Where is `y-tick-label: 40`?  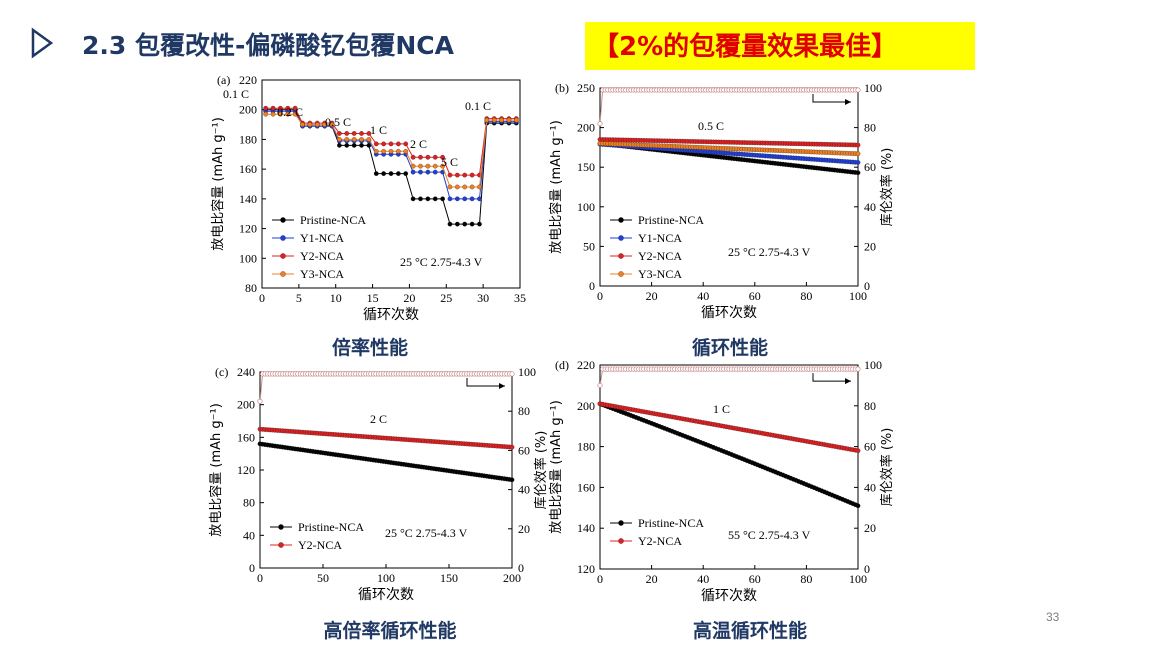
y-tick-label: 40 is located at coordinates (249, 535).